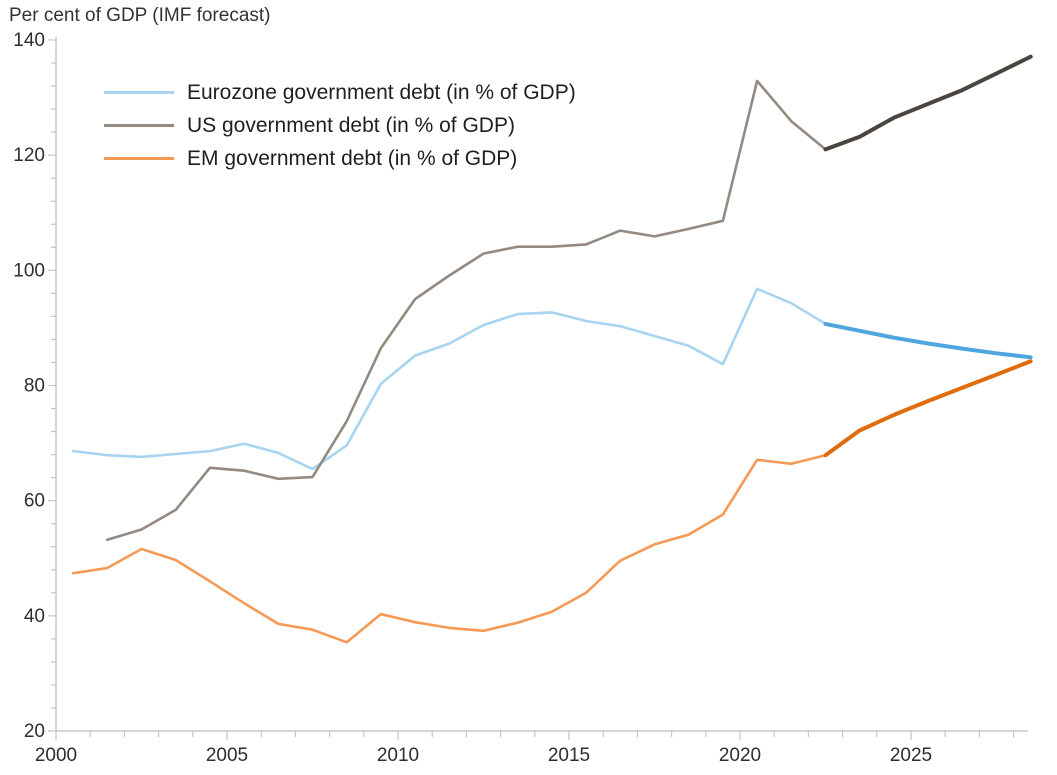 This screenshot has width=1057, height=775. I want to click on x-axis-label: 2025, so click(911, 755).